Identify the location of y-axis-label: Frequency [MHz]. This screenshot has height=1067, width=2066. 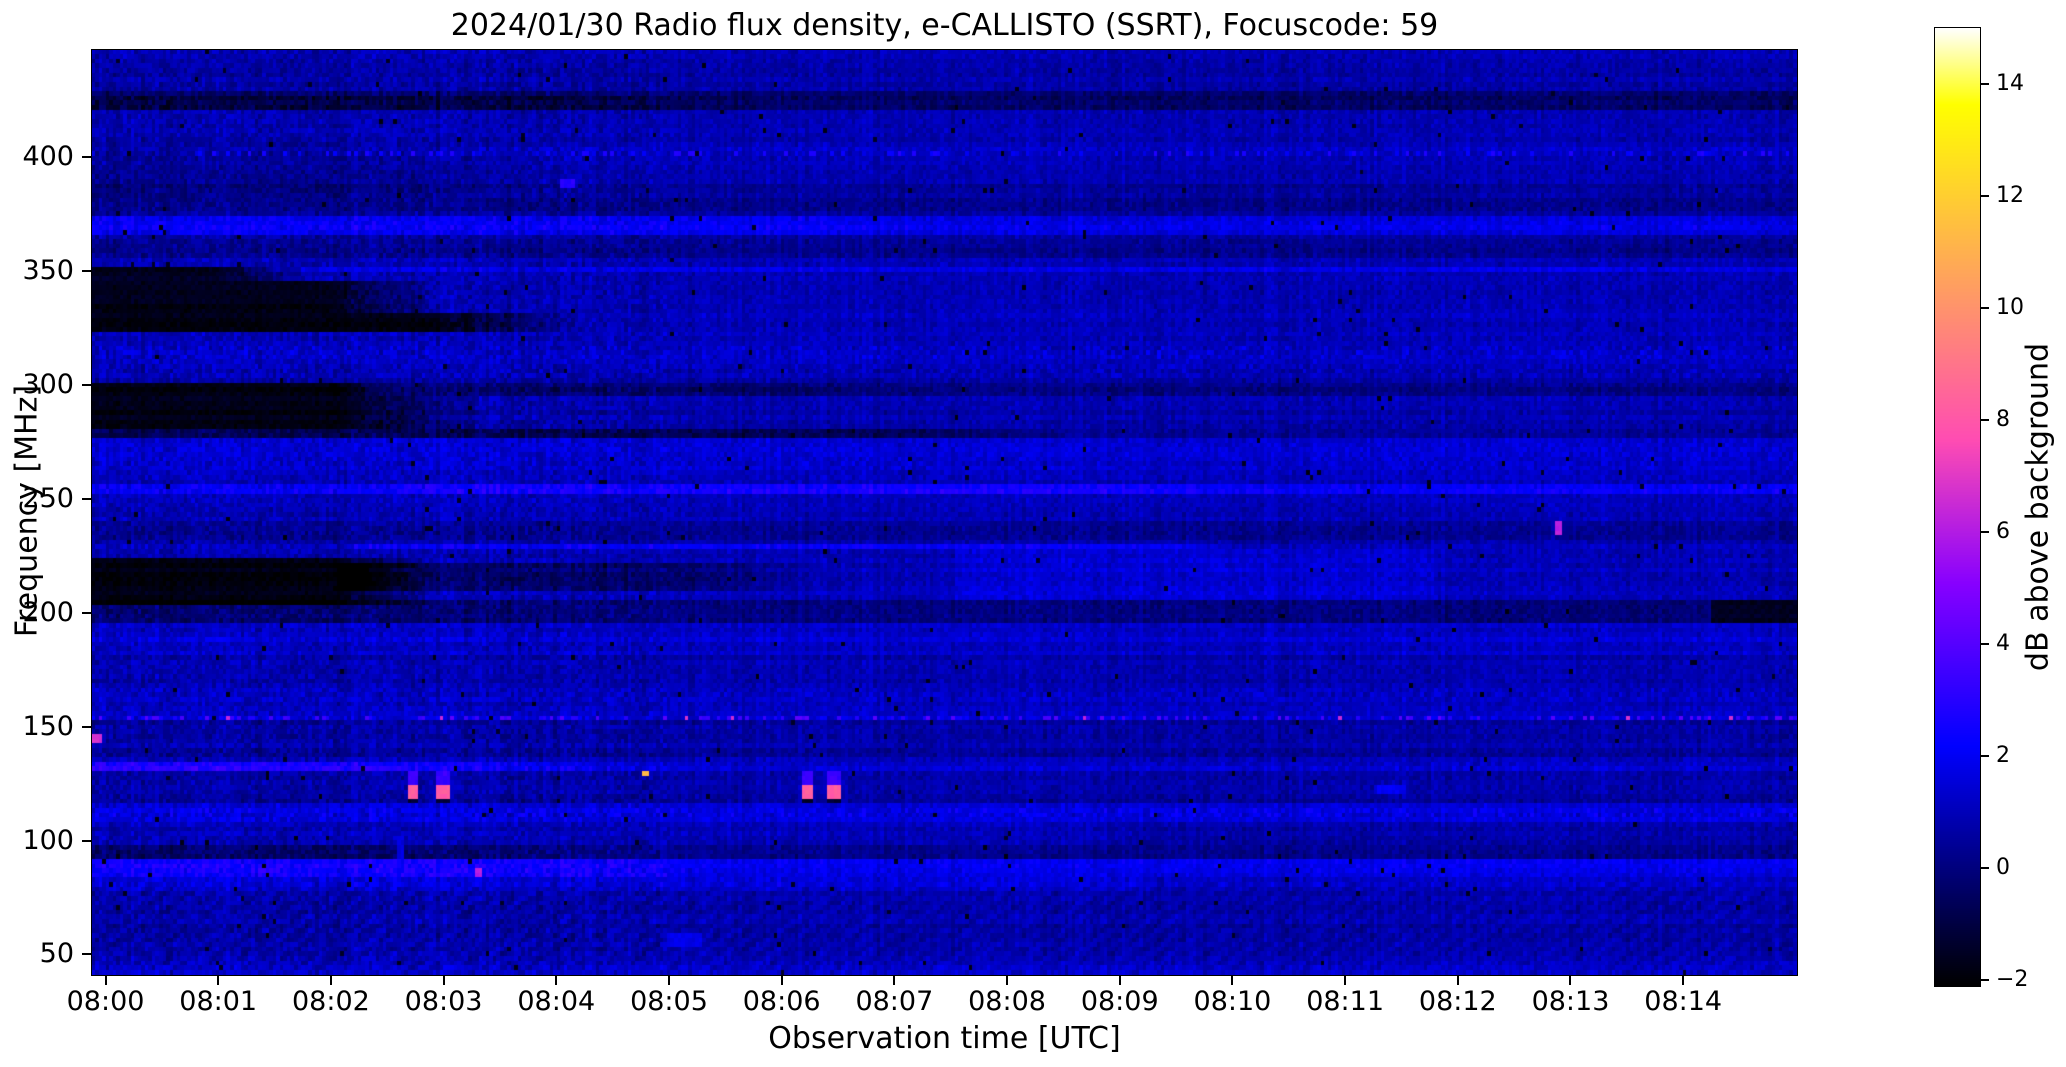
(27, 511).